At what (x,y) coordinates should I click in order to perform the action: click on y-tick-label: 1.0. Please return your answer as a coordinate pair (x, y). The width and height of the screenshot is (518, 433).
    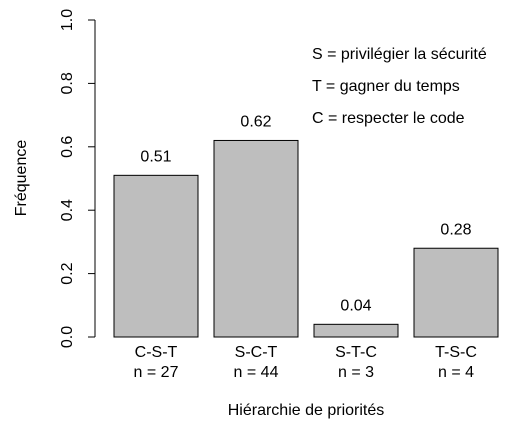
    Looking at the image, I should click on (67, 20).